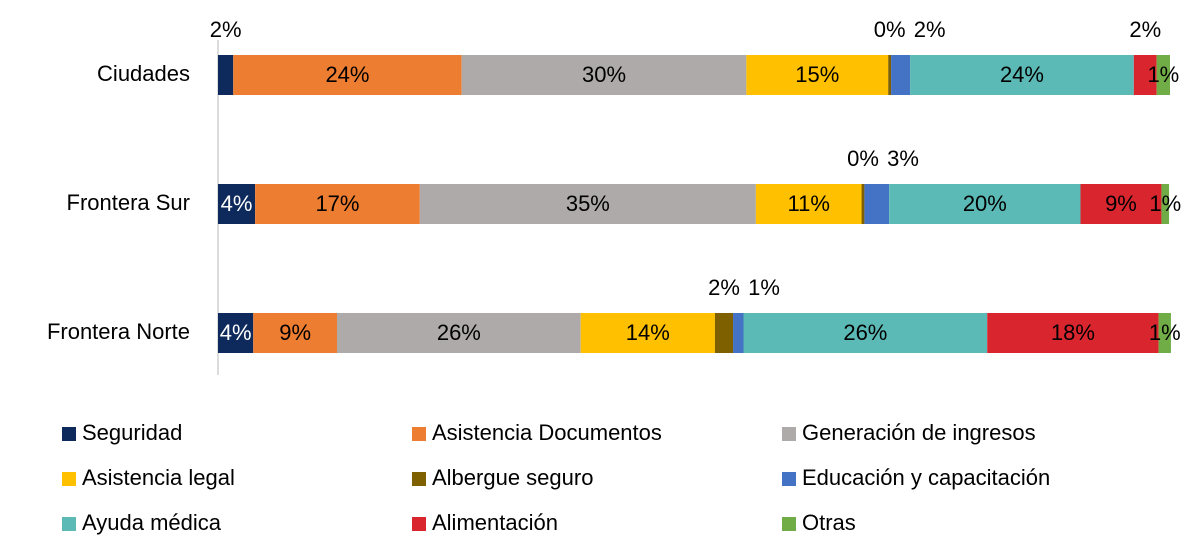 The width and height of the screenshot is (1184, 540). What do you see at coordinates (118, 331) in the screenshot?
I see `category-label: Frontera Norte` at bounding box center [118, 331].